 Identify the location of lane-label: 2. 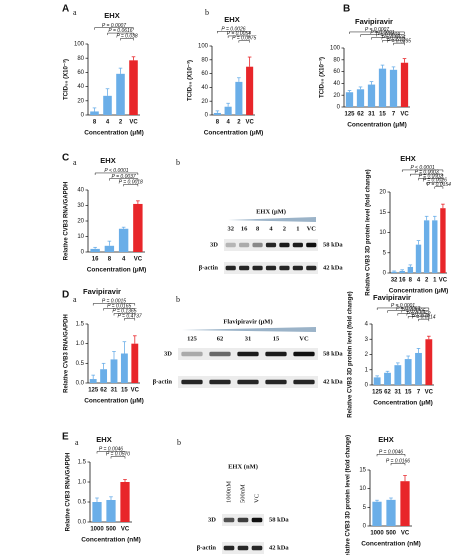
(284, 228).